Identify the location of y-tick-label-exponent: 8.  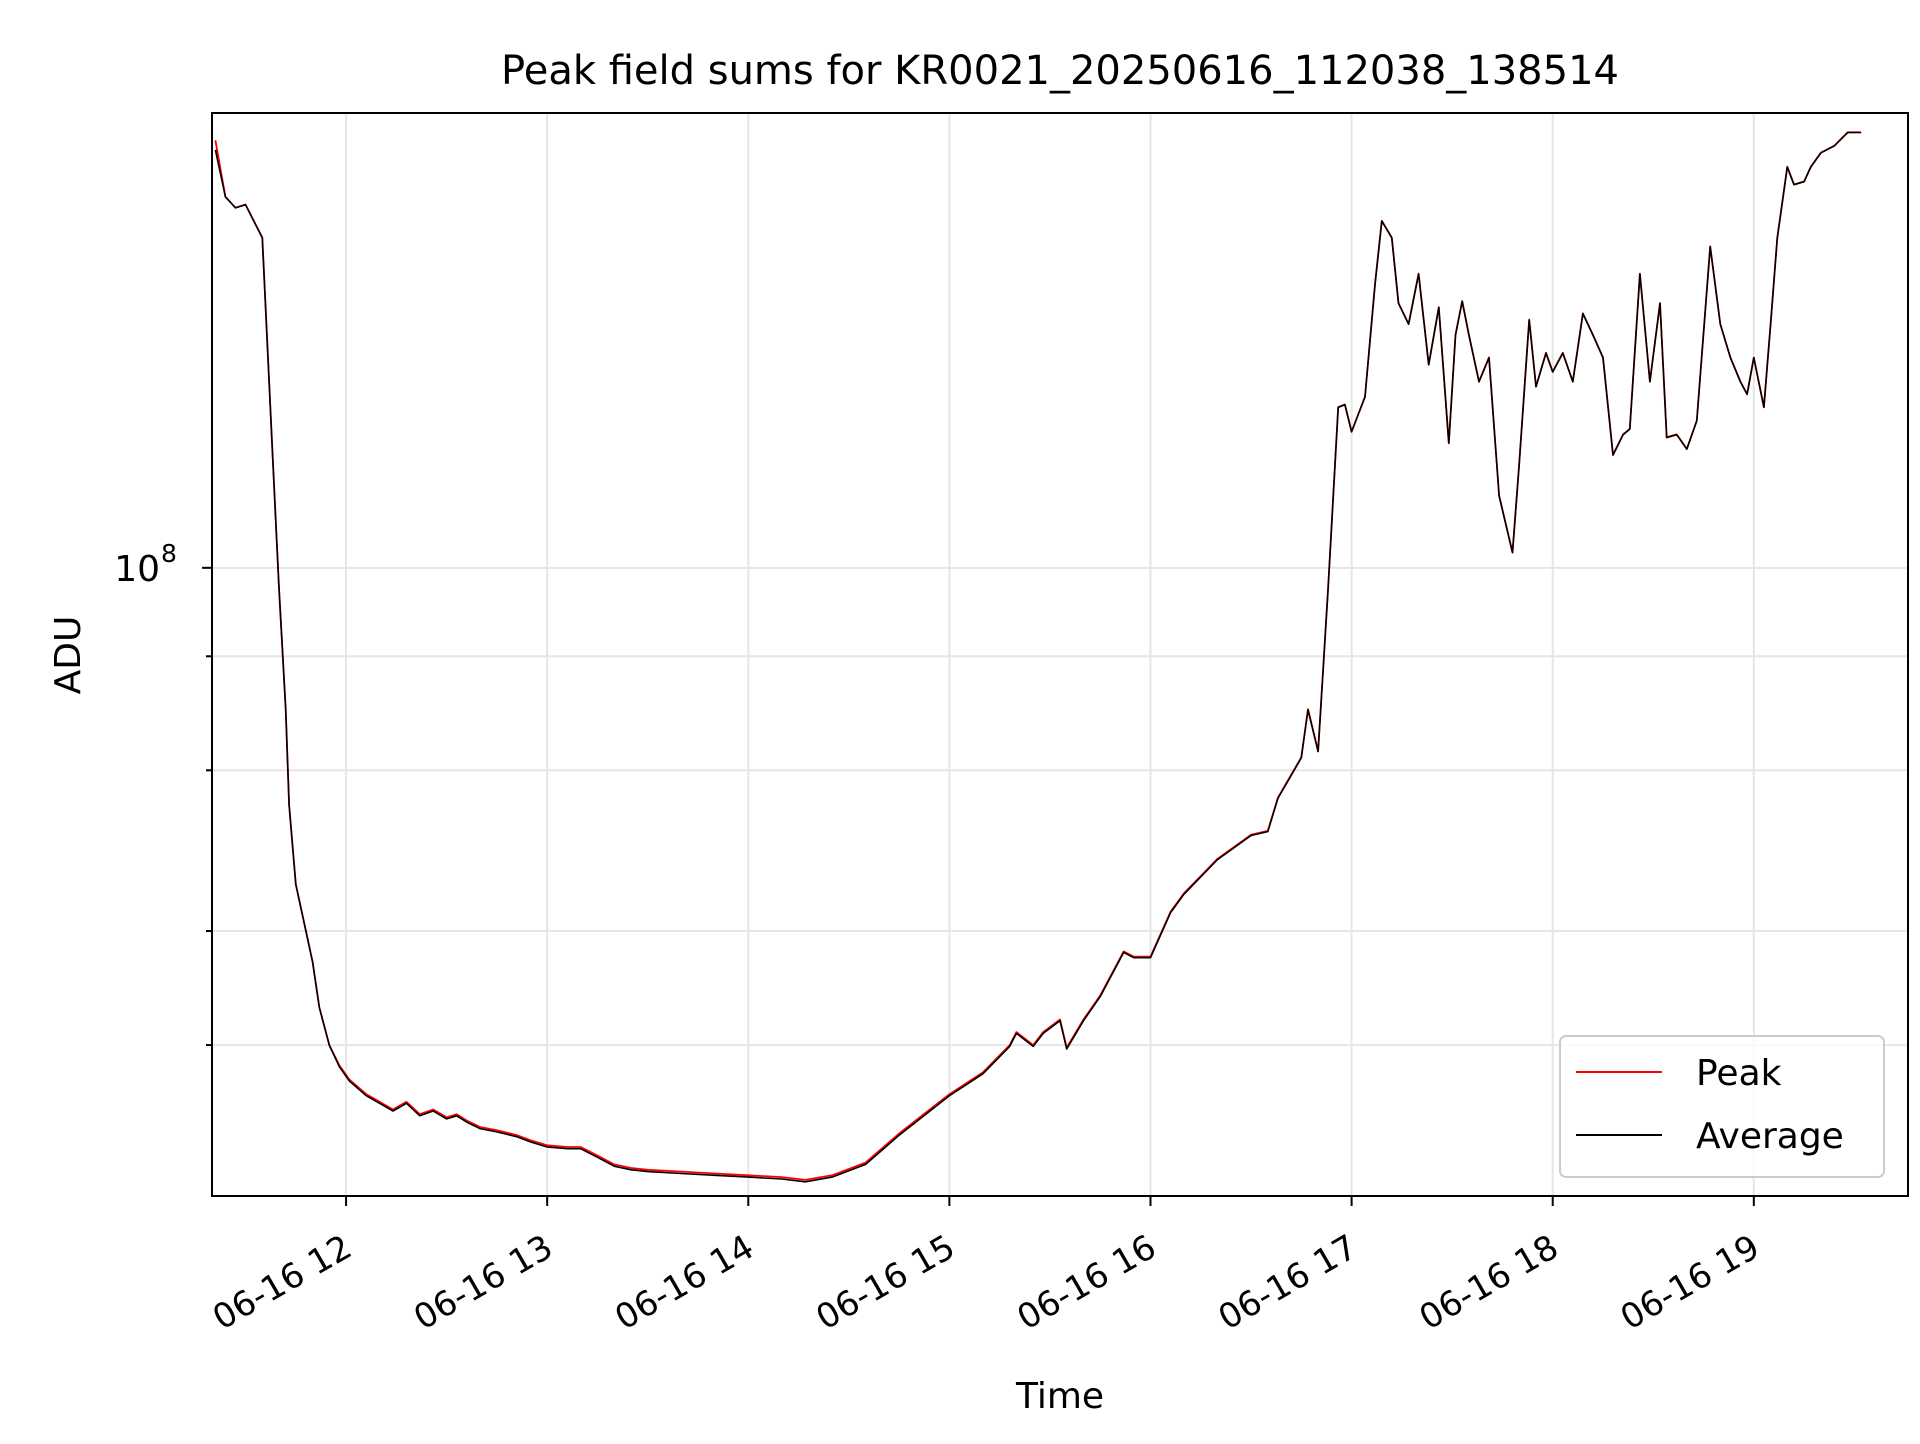
(169, 553).